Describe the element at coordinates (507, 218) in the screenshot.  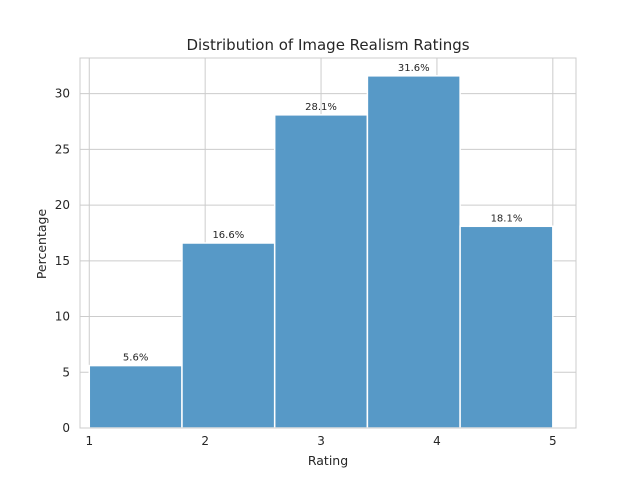
I see `bar-value-label: 18.1%` at that location.